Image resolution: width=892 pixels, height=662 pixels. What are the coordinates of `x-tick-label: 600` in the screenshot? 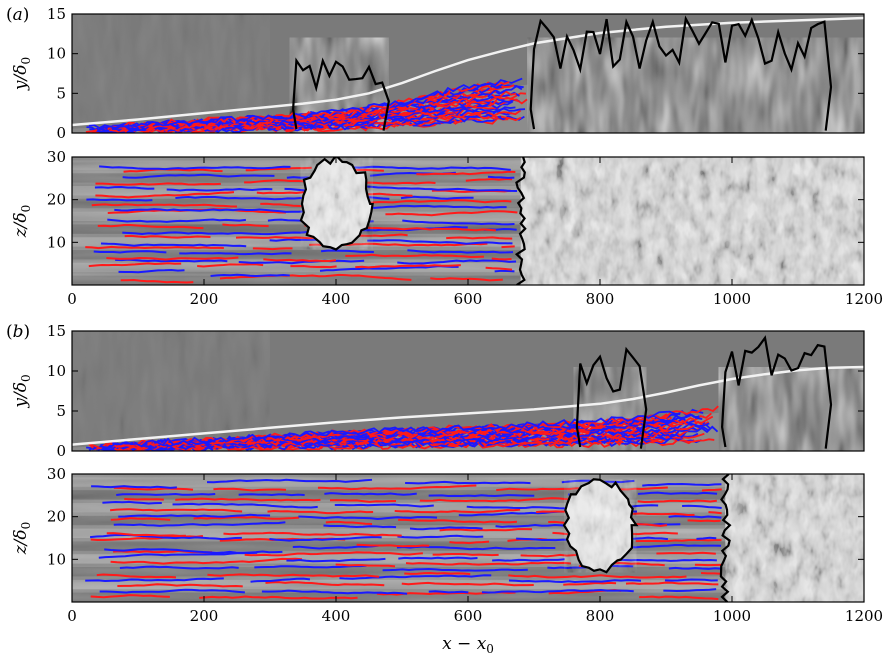 It's located at (468, 299).